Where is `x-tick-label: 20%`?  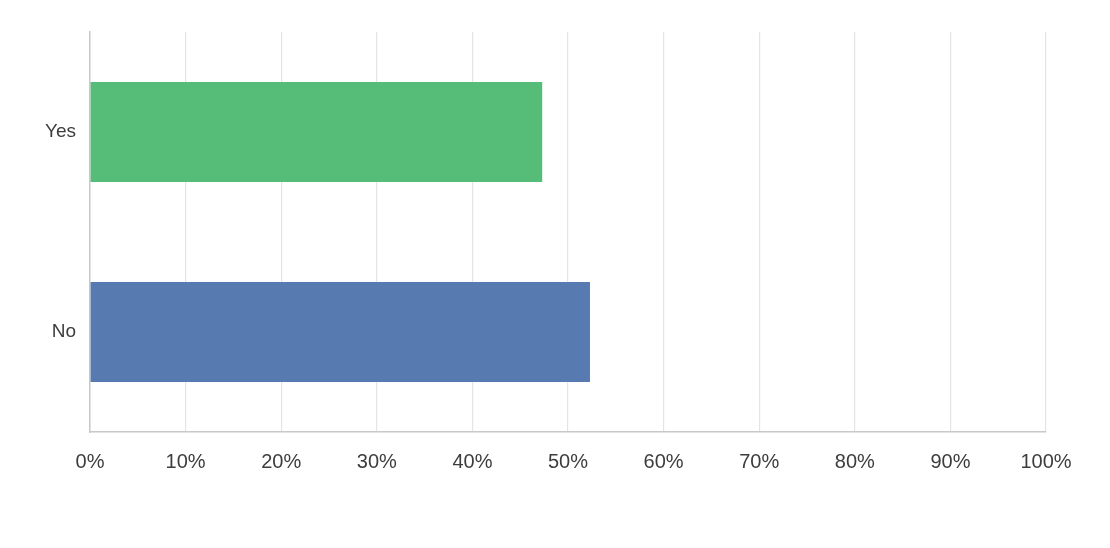
x-tick-label: 20% is located at coordinates (281, 460).